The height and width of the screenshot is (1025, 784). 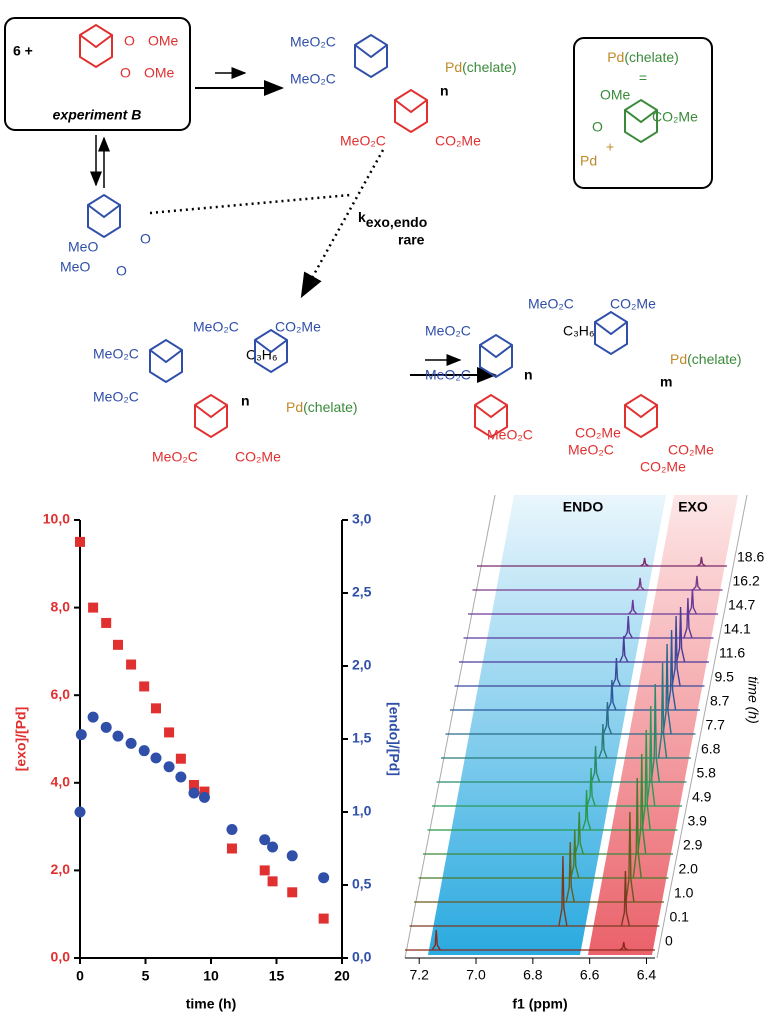 What do you see at coordinates (250, 204) in the screenshot?
I see `dotted-line` at bounding box center [250, 204].